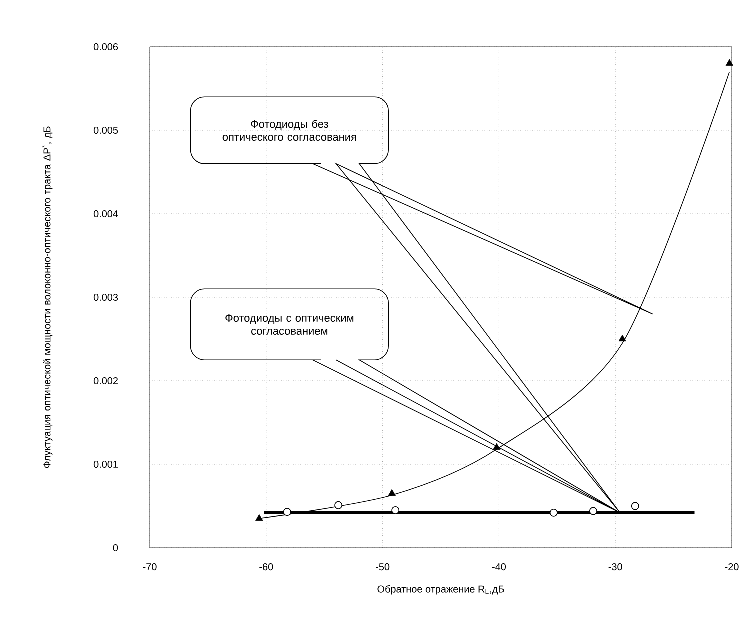  I want to click on y-tick-label: 0.005, so click(106, 130).